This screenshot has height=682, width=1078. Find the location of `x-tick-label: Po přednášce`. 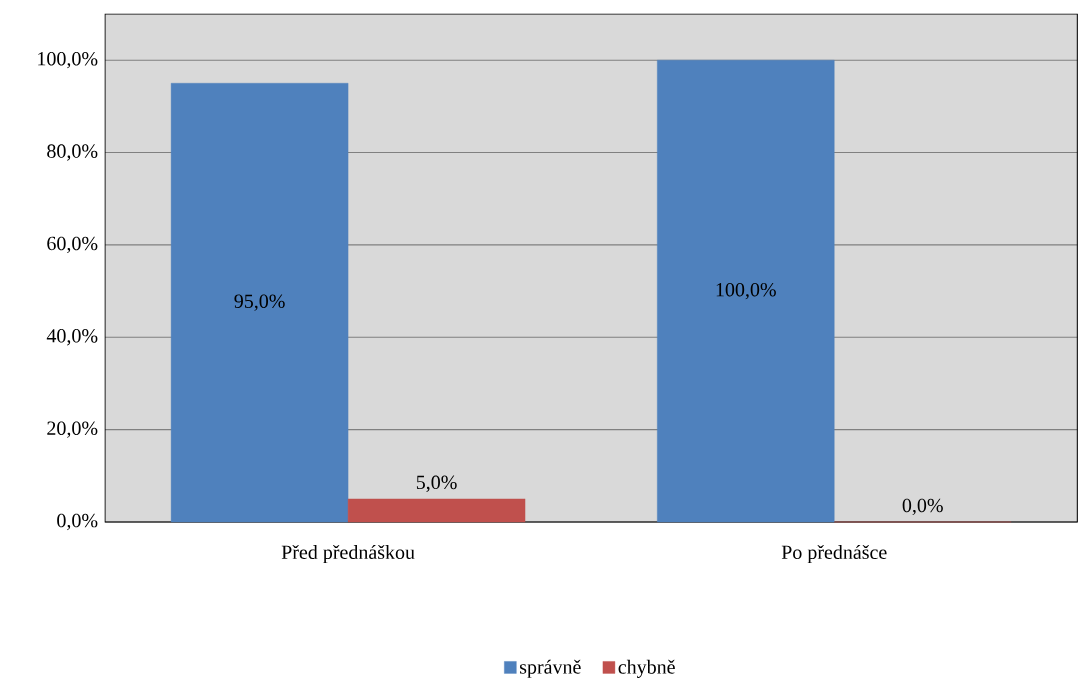

x-tick-label: Po přednášce is located at coordinates (834, 554).